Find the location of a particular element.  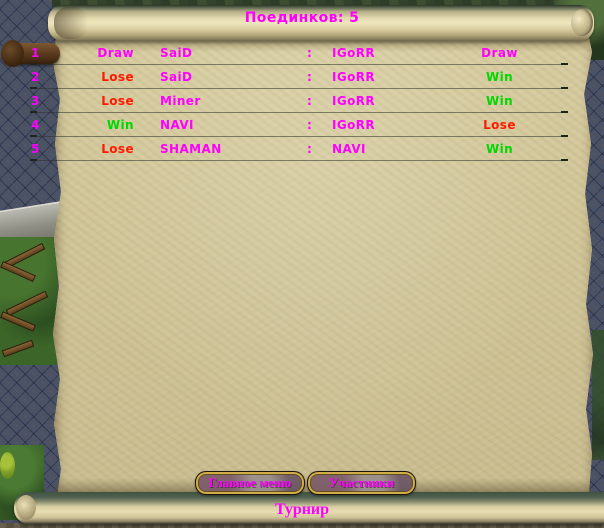

duel-number: 5 is located at coordinates (35, 149).